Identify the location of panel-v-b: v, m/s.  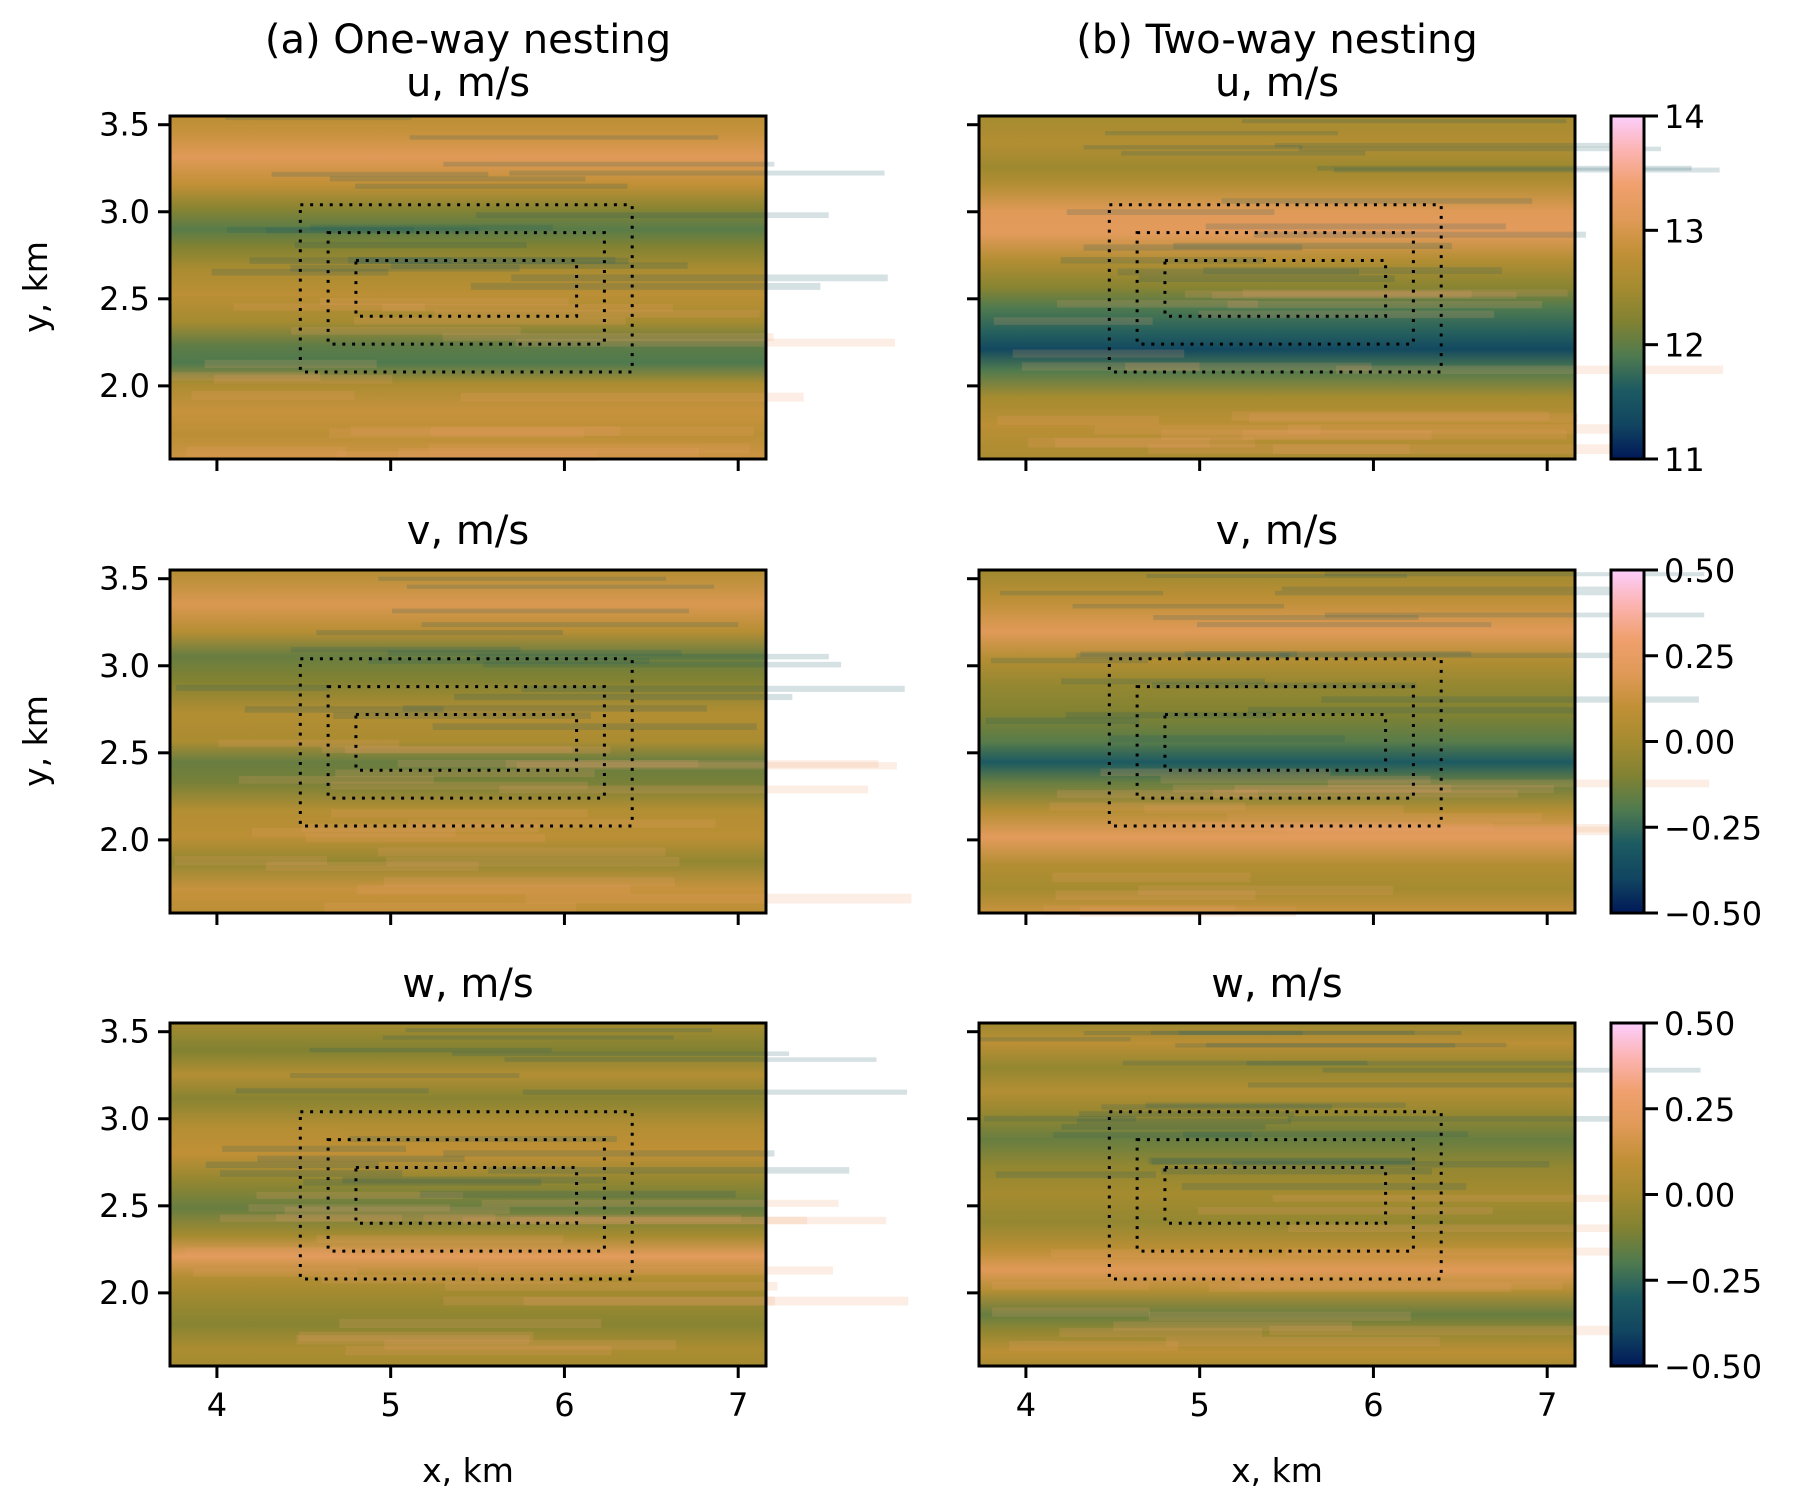
(1338, 716).